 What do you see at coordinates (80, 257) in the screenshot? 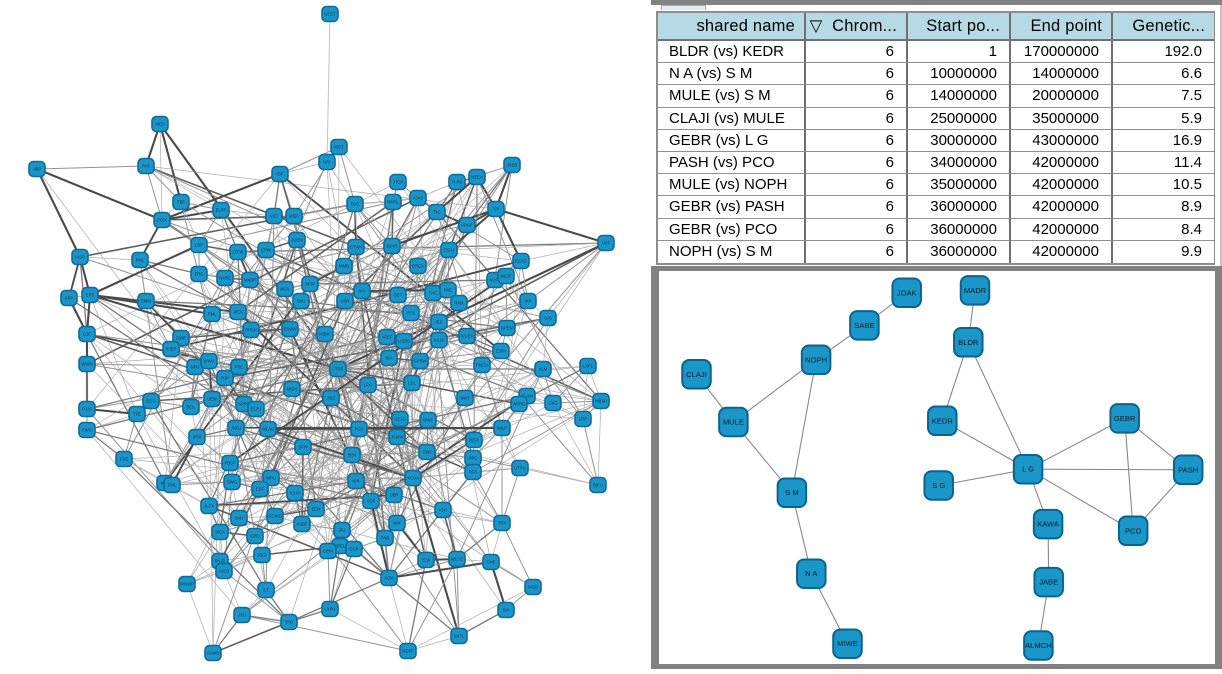
I see `svg-text: IXSR` at bounding box center [80, 257].